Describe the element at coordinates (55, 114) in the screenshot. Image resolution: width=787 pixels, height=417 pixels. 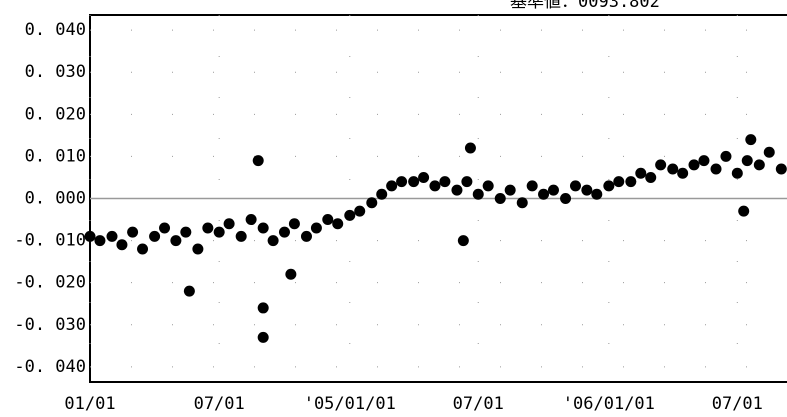
I see `y-tick-label: 0. 020` at that location.